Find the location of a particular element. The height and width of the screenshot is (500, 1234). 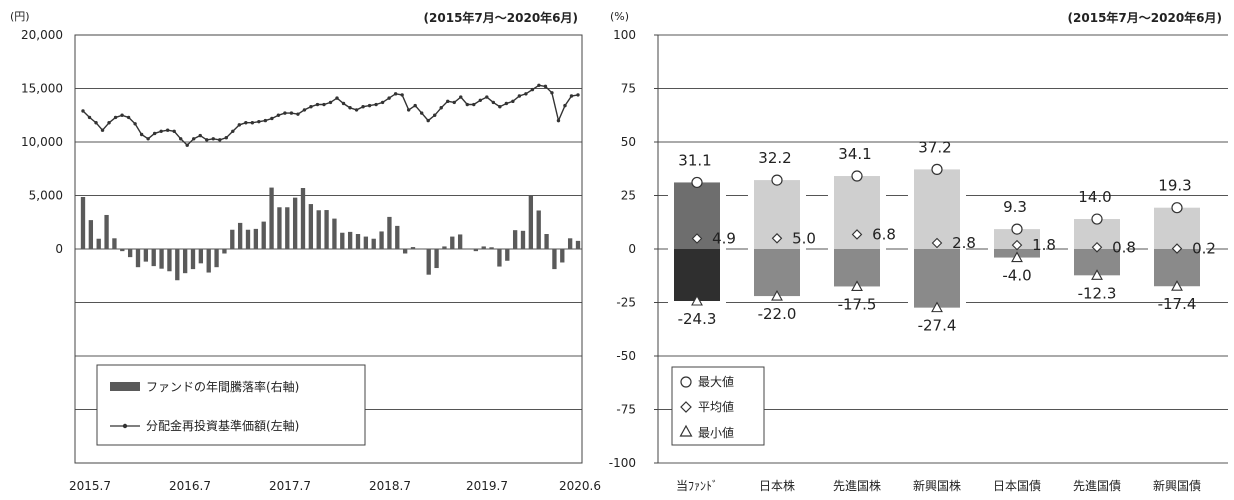

min-value-label: -22.0 is located at coordinates (777, 314).